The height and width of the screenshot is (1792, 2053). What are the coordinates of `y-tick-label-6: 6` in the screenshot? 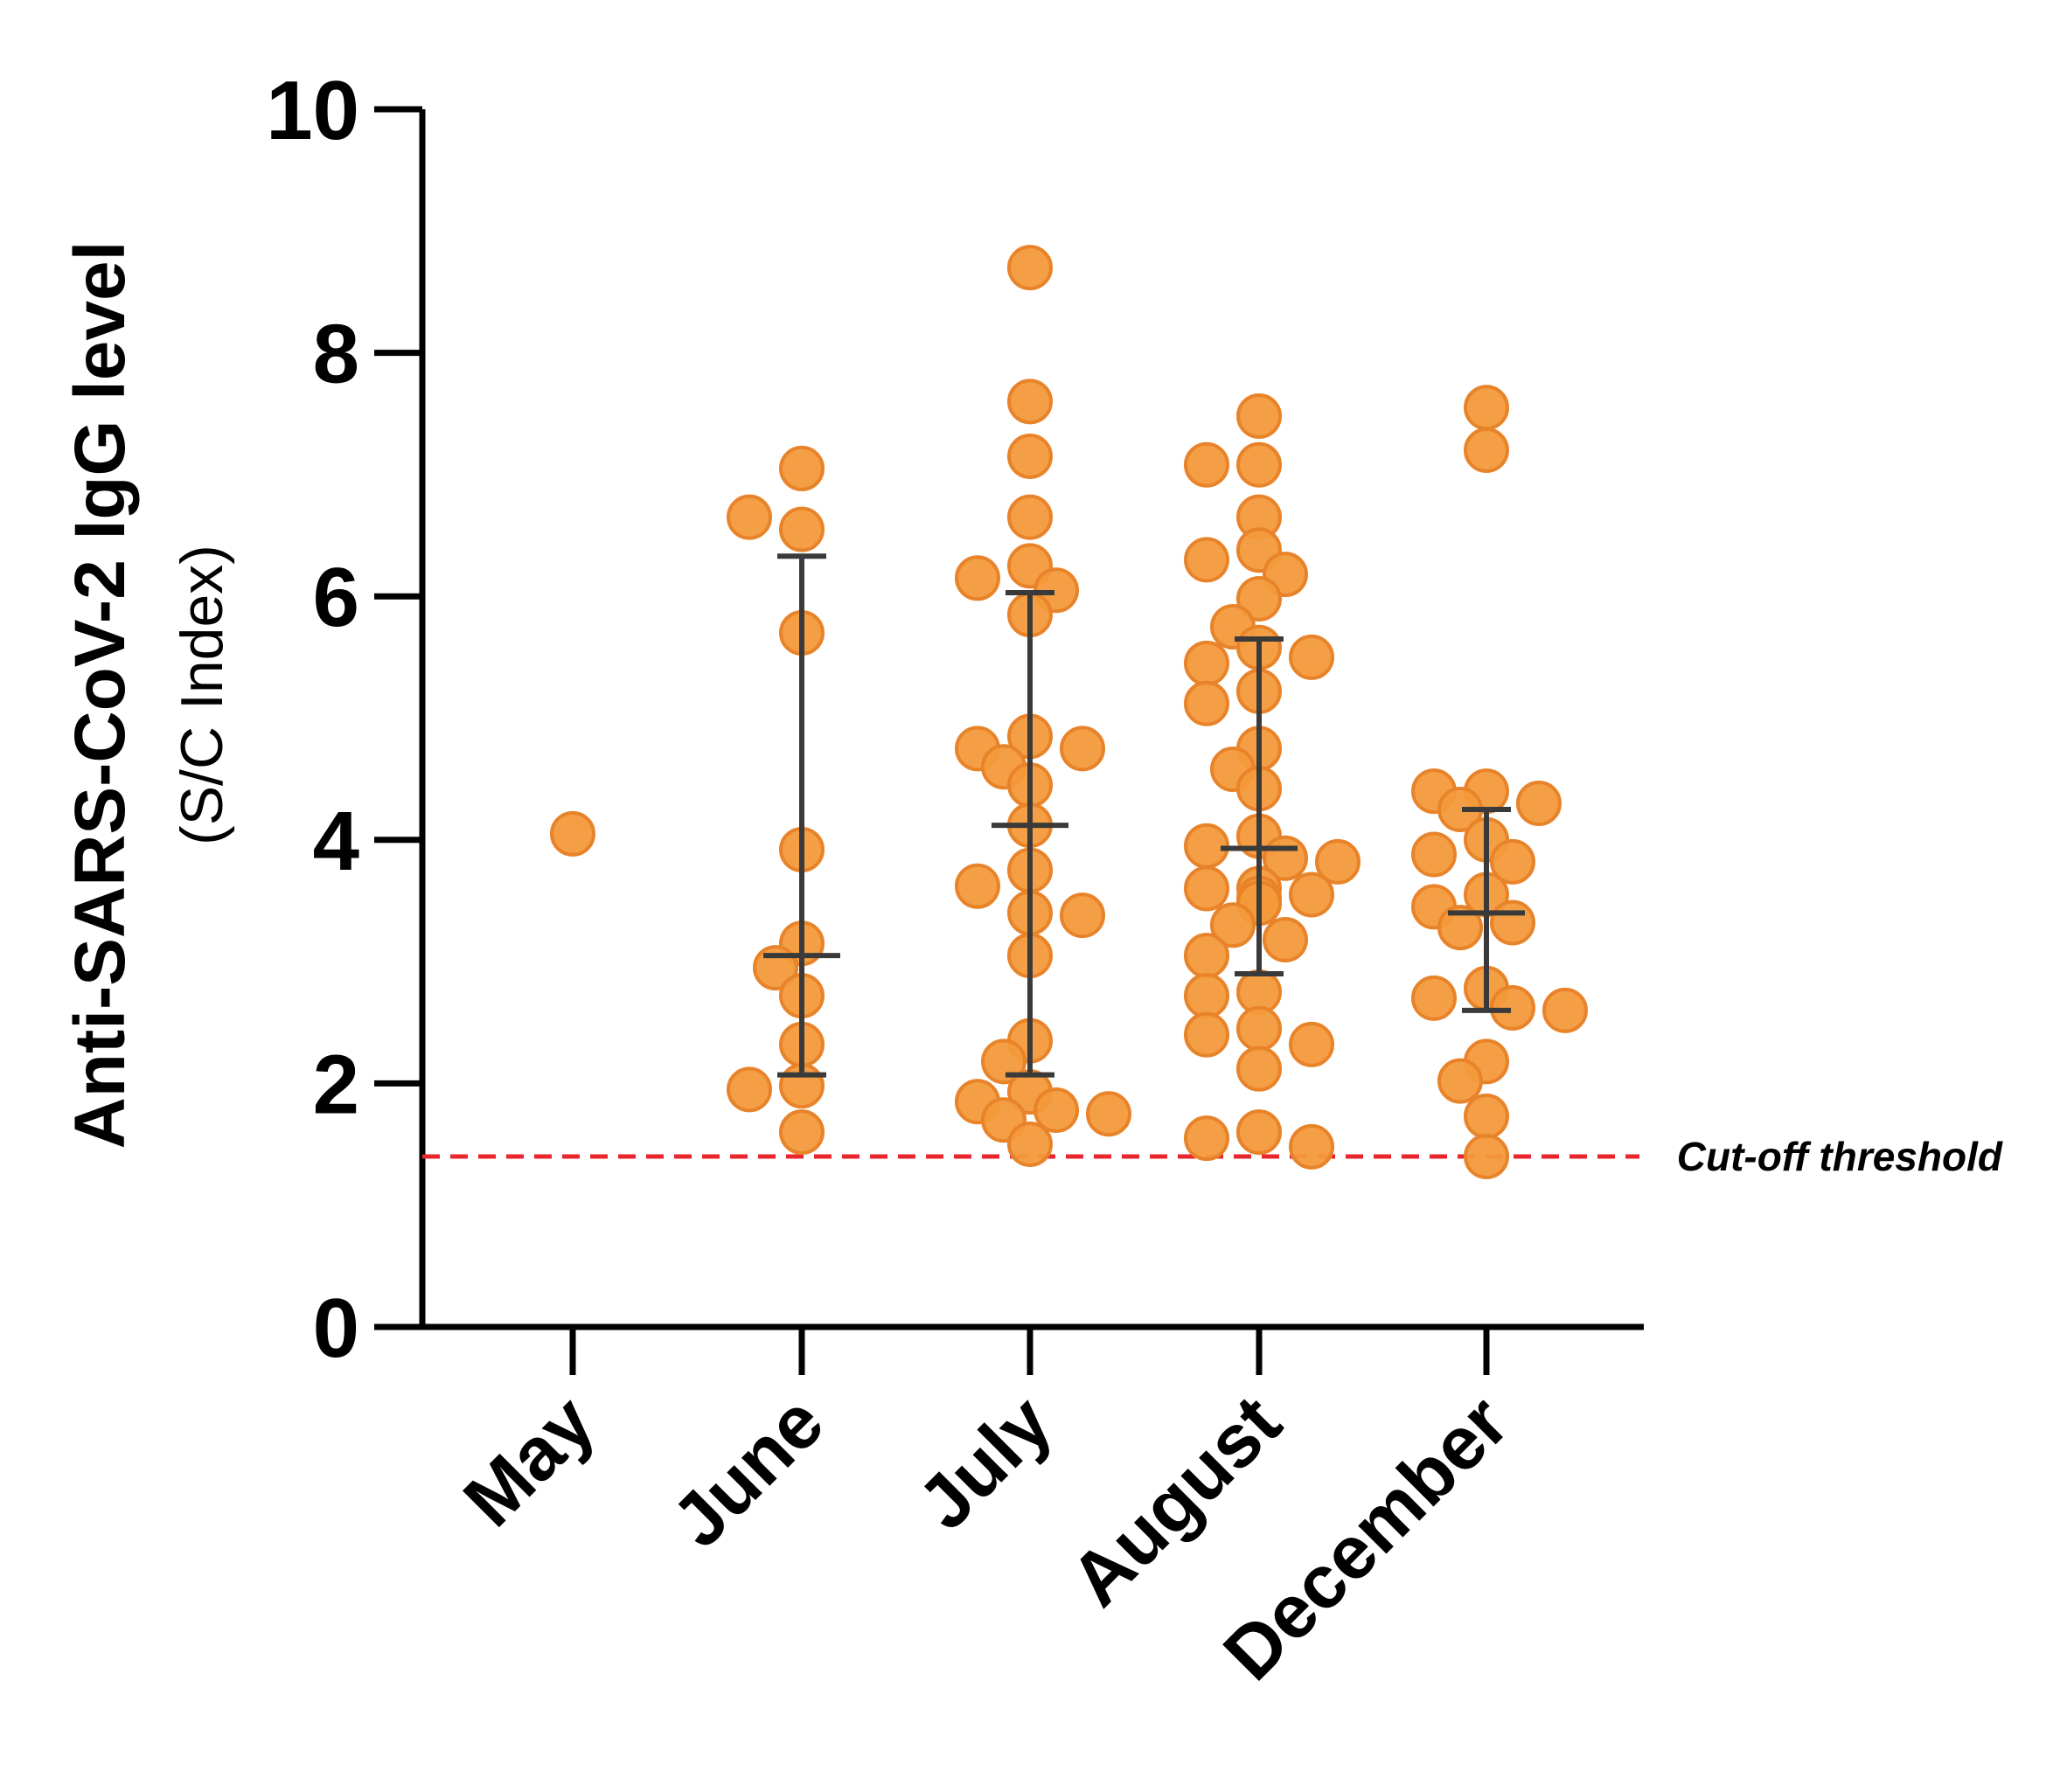 It's located at (336, 597).